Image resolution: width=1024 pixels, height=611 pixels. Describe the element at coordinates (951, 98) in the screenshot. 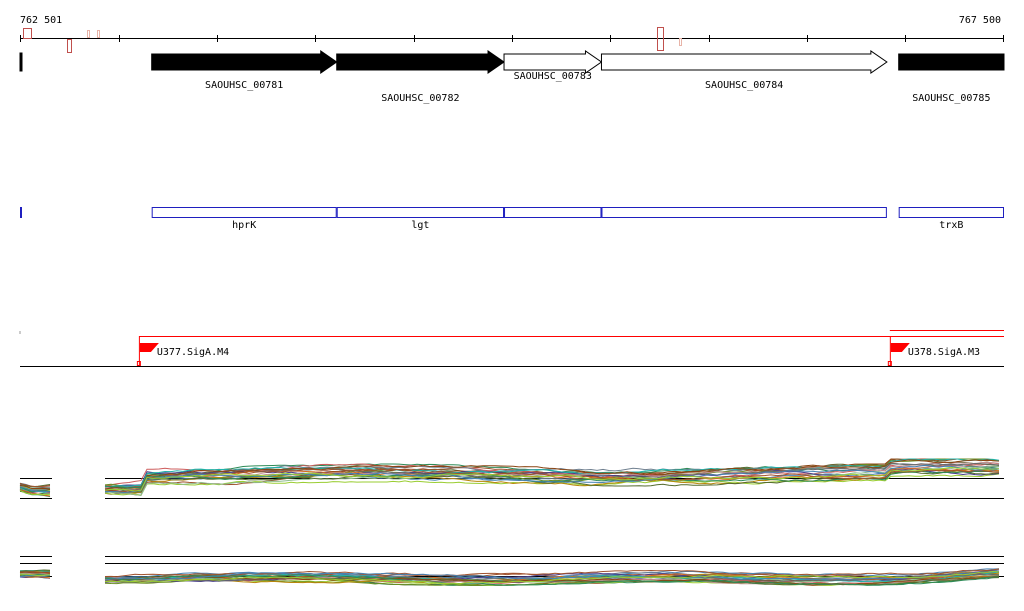

I see `gene-label: SAOUHSC_00785` at that location.